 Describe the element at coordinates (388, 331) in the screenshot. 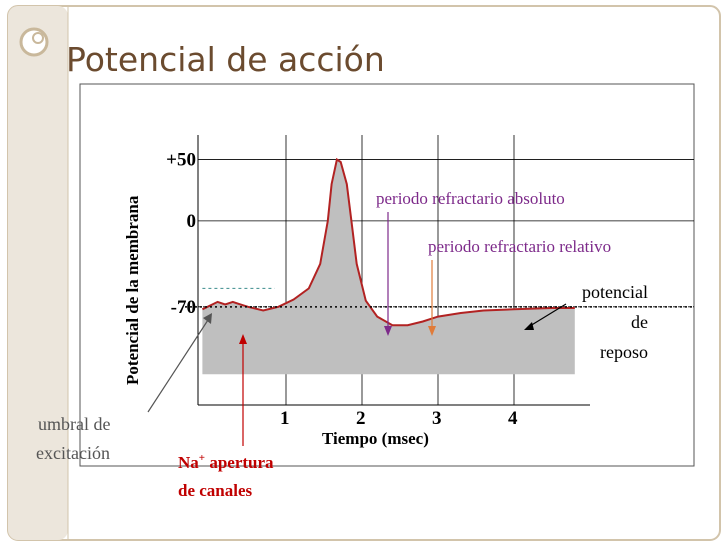

I see `arrowhead-absolute-refractory-icon` at that location.